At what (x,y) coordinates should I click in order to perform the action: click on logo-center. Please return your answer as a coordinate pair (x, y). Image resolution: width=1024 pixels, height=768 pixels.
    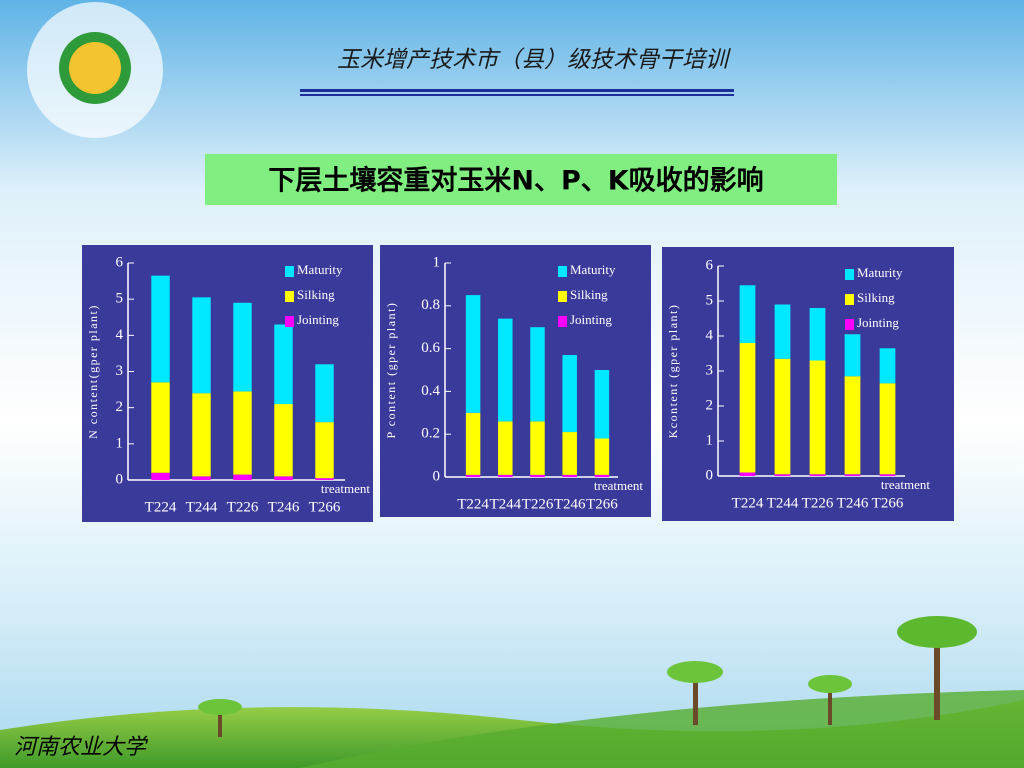
    Looking at the image, I should click on (95, 68).